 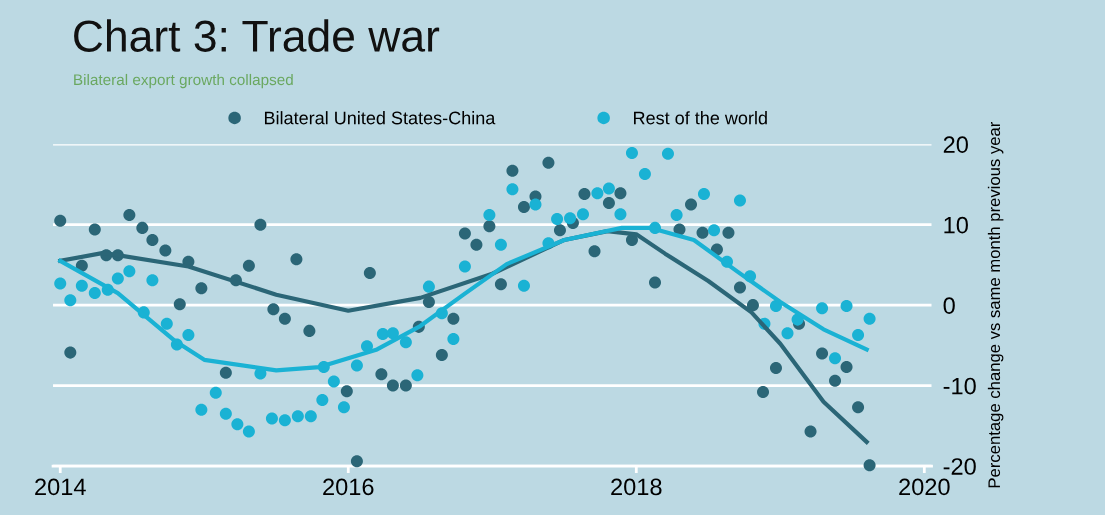 What do you see at coordinates (959, 386) in the screenshot?
I see `y-tick-label: -10` at bounding box center [959, 386].